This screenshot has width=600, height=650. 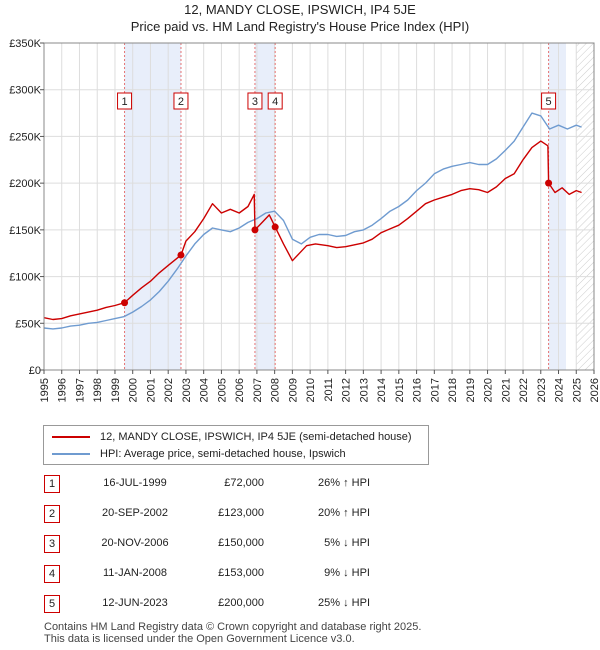 I want to click on y-tick-label: £350K, so click(x=25, y=44).